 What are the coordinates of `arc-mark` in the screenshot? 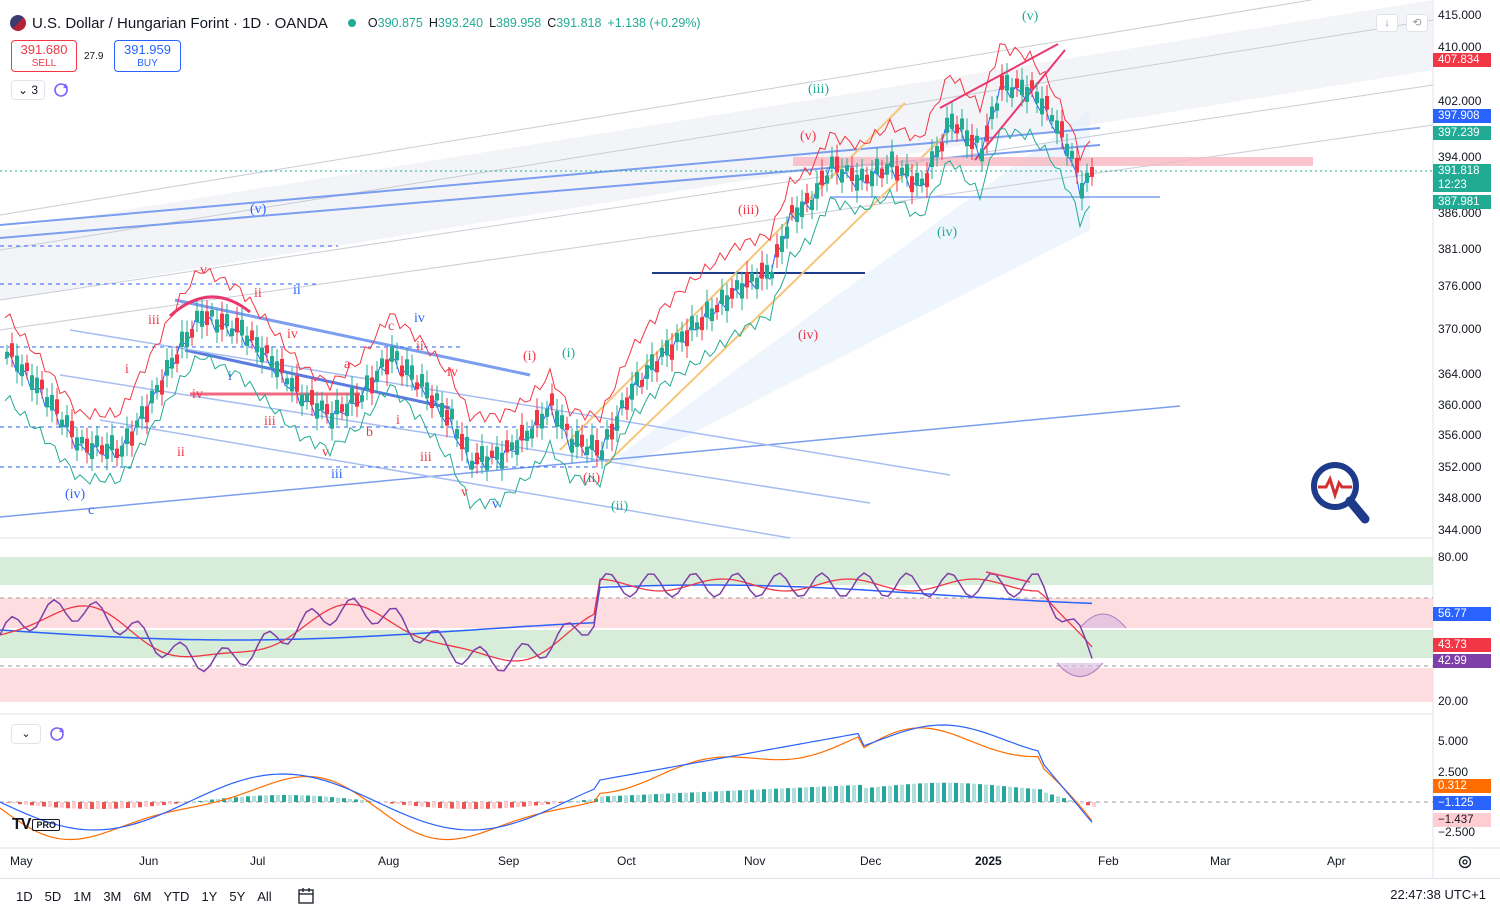 It's located at (209, 306).